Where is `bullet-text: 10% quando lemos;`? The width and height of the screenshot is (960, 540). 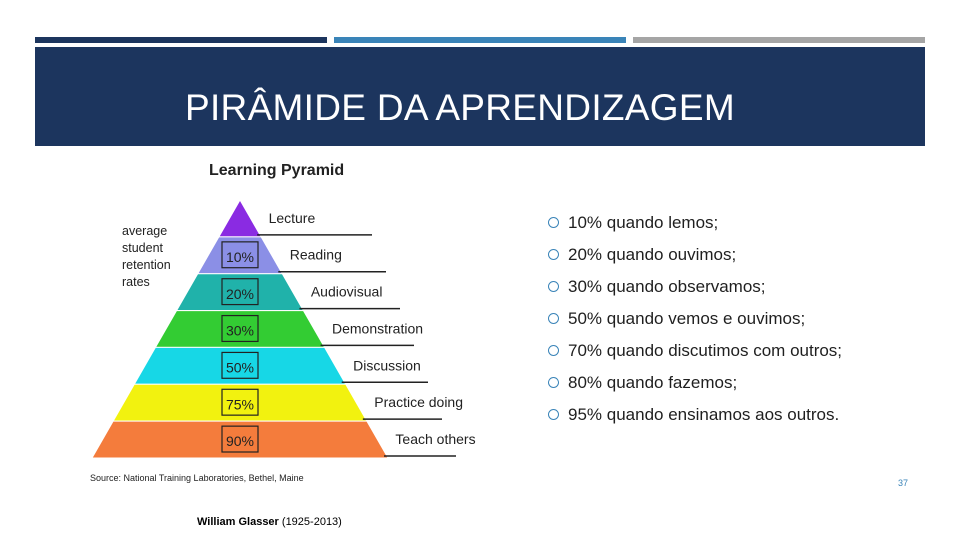
bullet-text: 10% quando lemos; is located at coordinates (643, 222).